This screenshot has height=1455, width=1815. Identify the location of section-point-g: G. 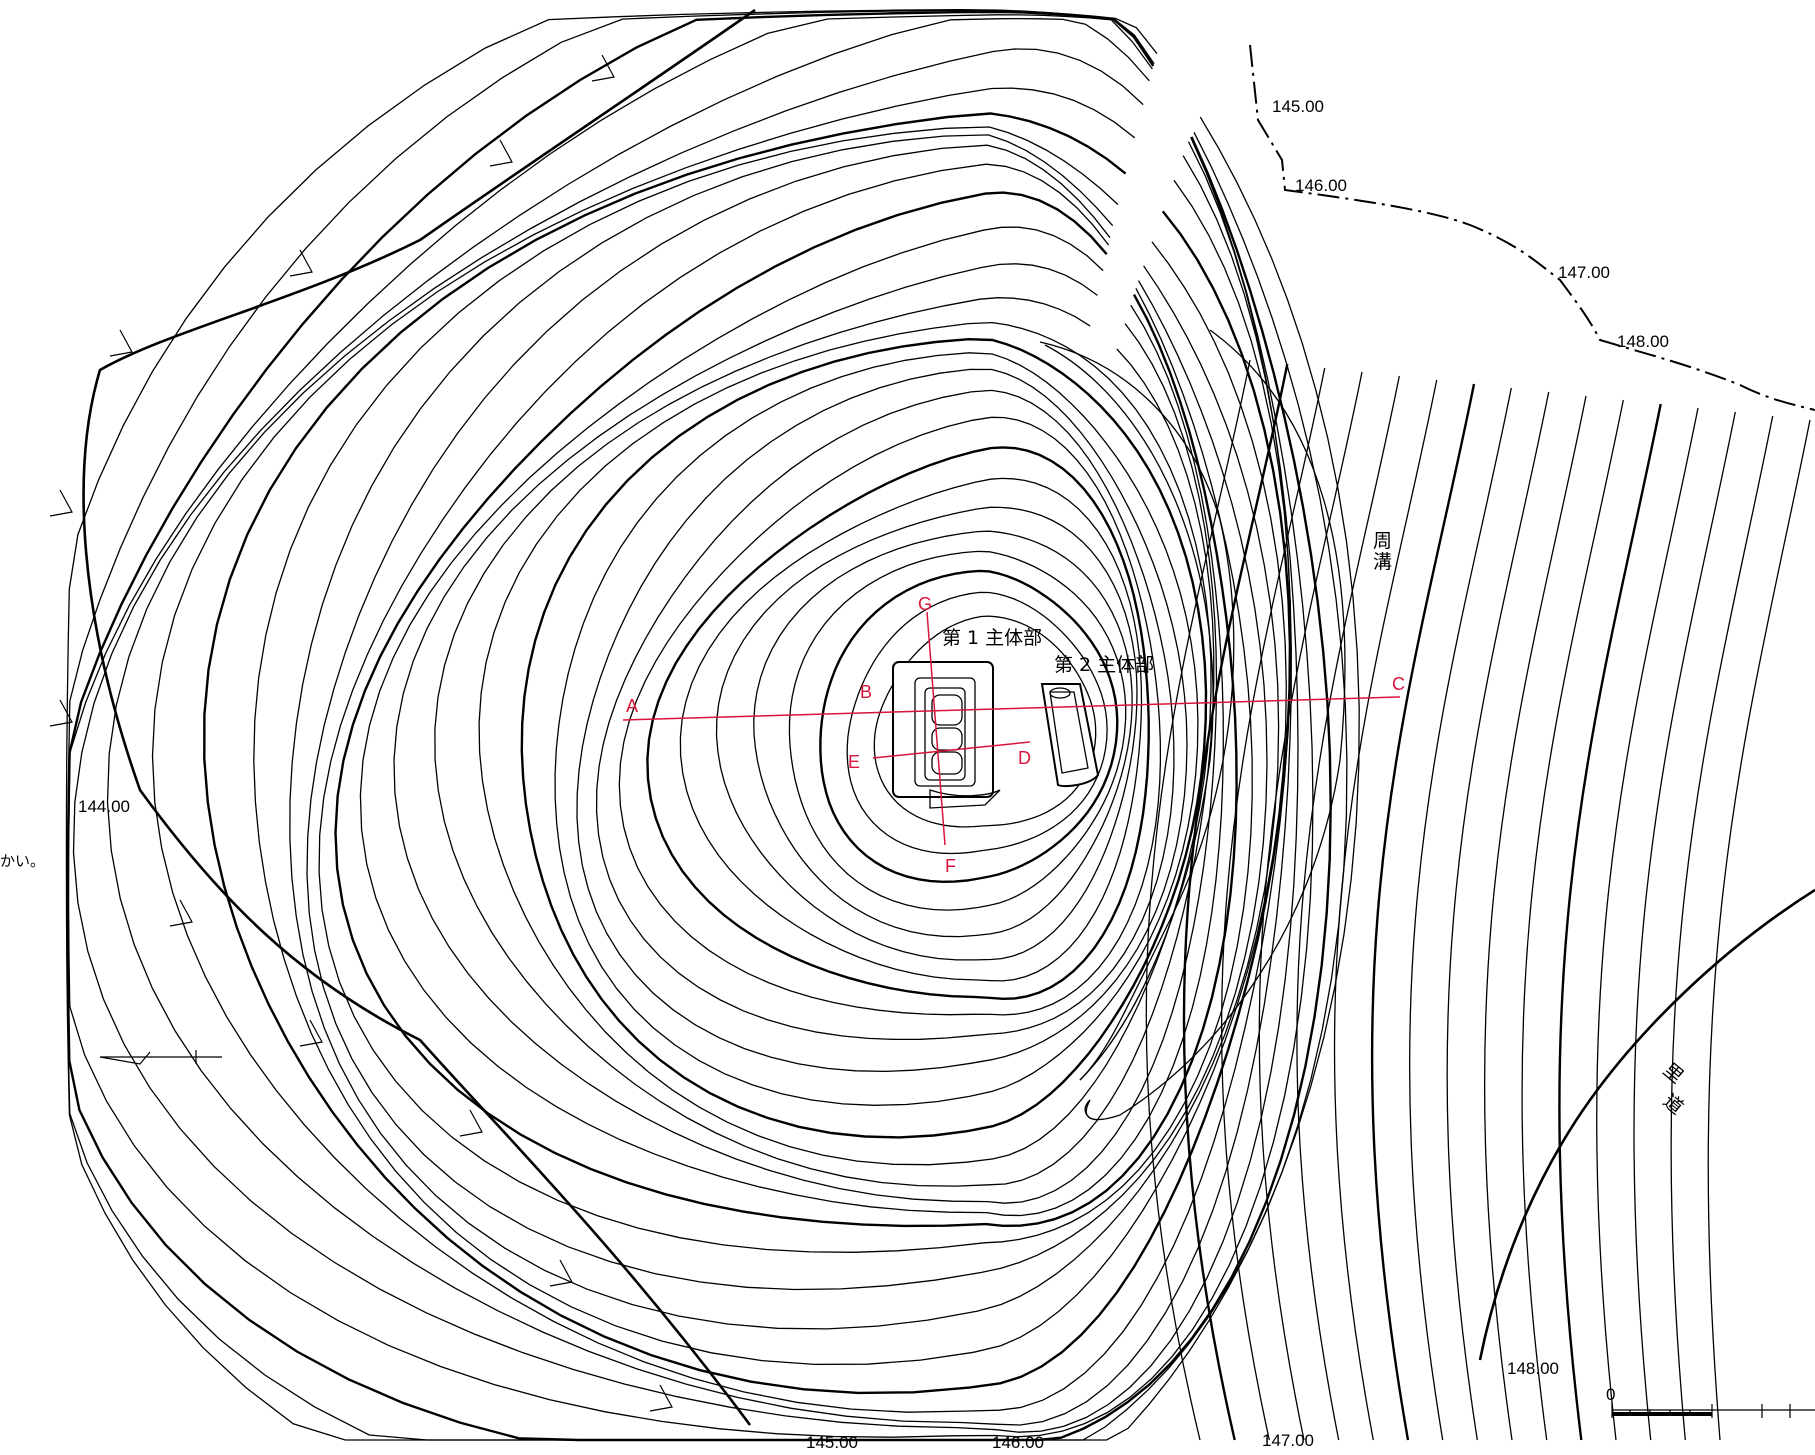
(925, 604).